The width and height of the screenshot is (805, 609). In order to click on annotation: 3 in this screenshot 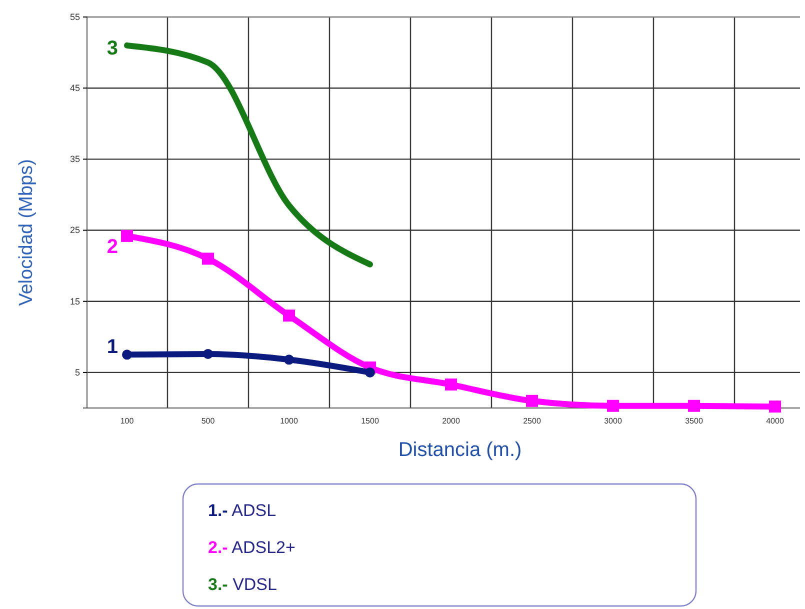, I will do `click(112, 49)`.